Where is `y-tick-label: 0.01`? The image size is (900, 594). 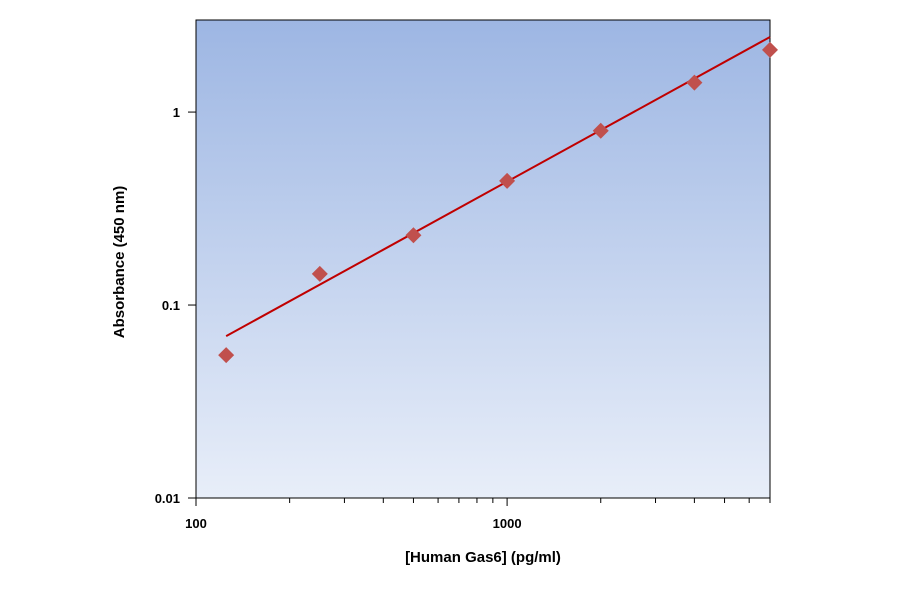 y-tick-label: 0.01 is located at coordinates (167, 498).